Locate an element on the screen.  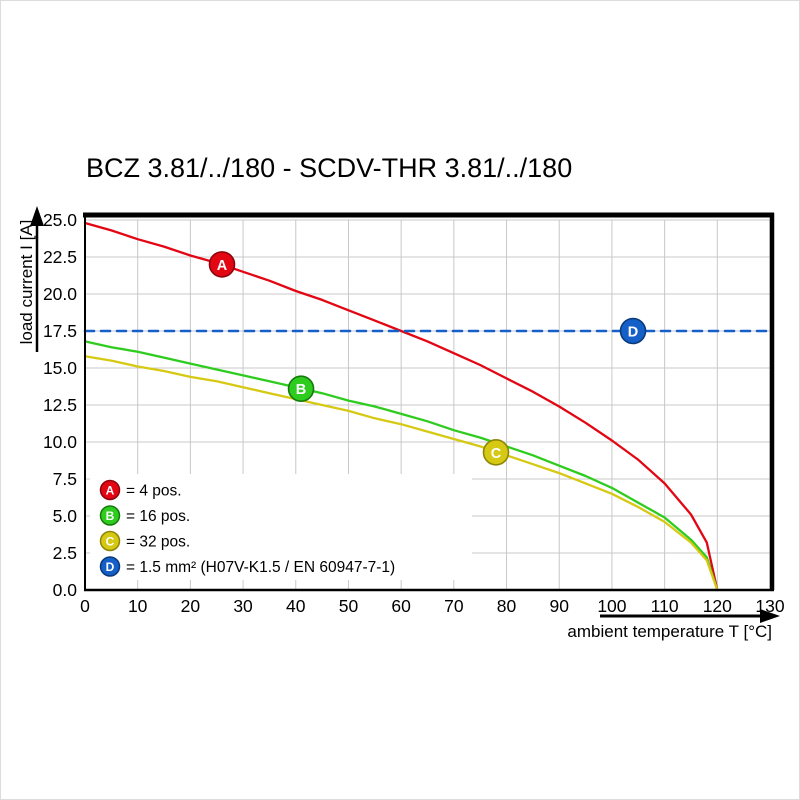
legend-marker-B is located at coordinates (110, 515).